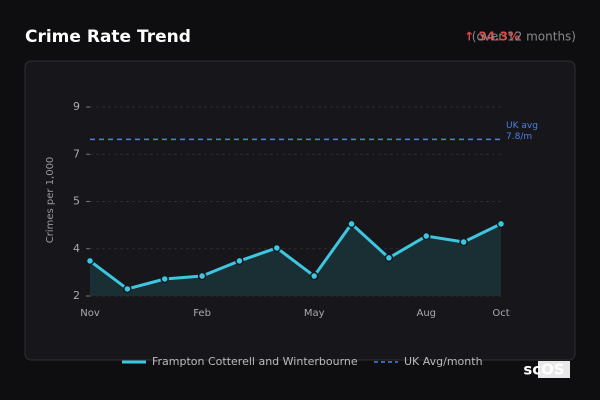 The image size is (600, 400). Describe the element at coordinates (90, 313) in the screenshot. I see `x-tick-label: Nov` at that location.